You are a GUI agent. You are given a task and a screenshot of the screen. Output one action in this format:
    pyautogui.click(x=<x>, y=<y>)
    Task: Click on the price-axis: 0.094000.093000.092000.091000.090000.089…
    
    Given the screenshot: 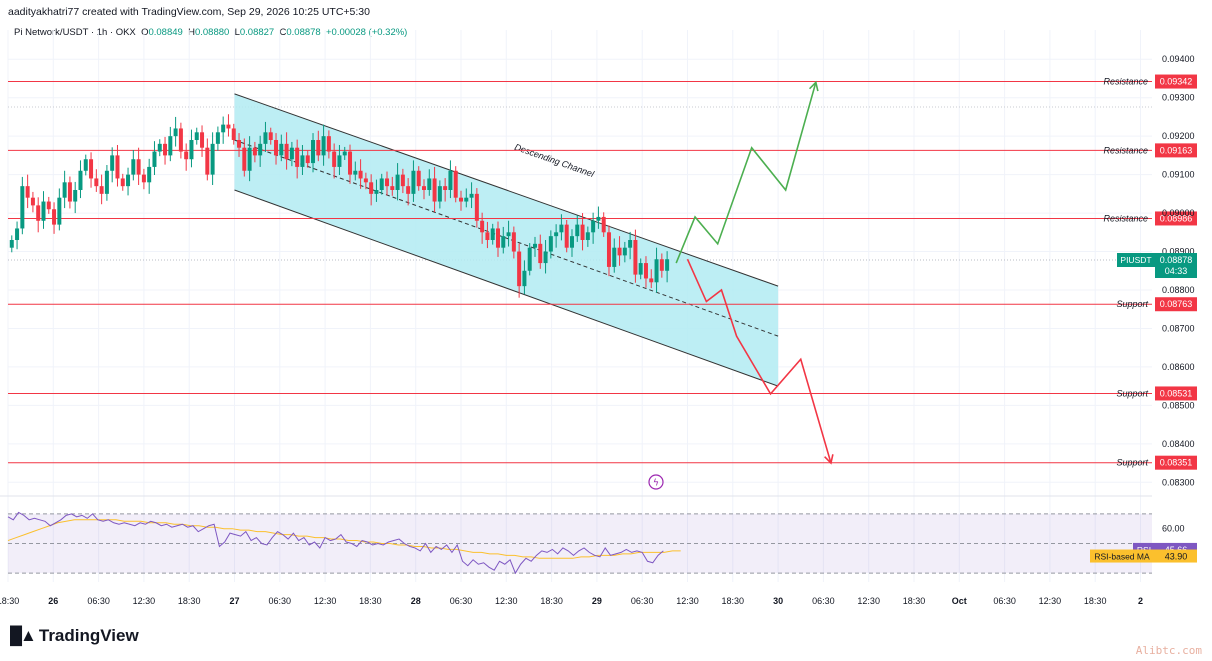 What is the action you would take?
    pyautogui.click(x=1157, y=270)
    